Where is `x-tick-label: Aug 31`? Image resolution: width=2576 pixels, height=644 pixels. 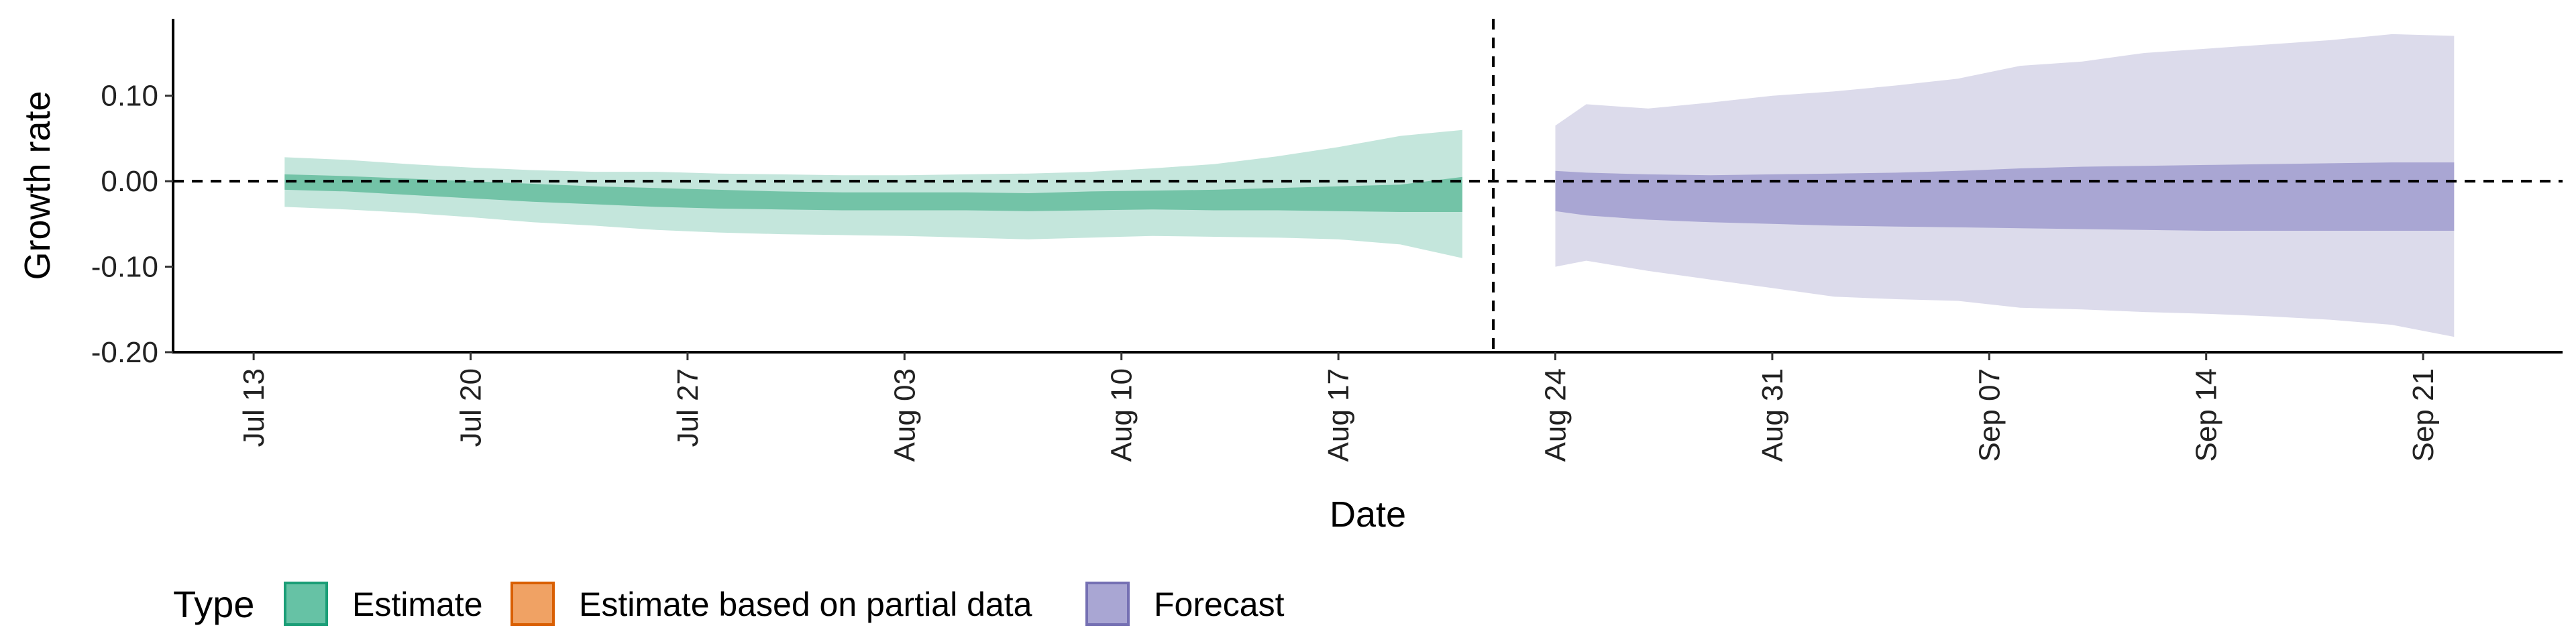 x-tick-label: Aug 31 is located at coordinates (1772, 415).